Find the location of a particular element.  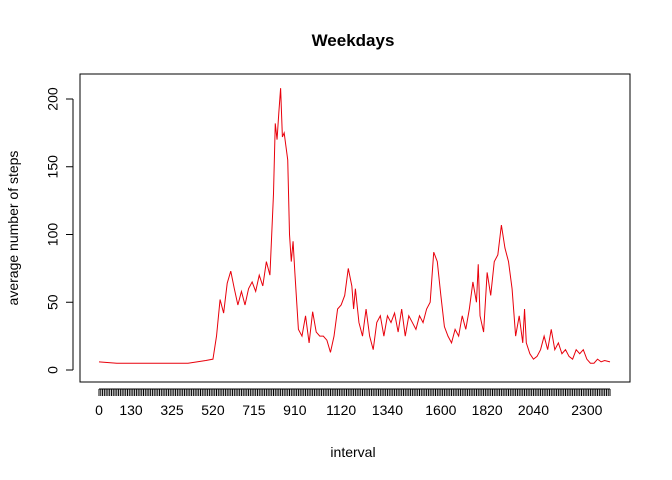

x-axis-label: interval is located at coordinates (352, 452).